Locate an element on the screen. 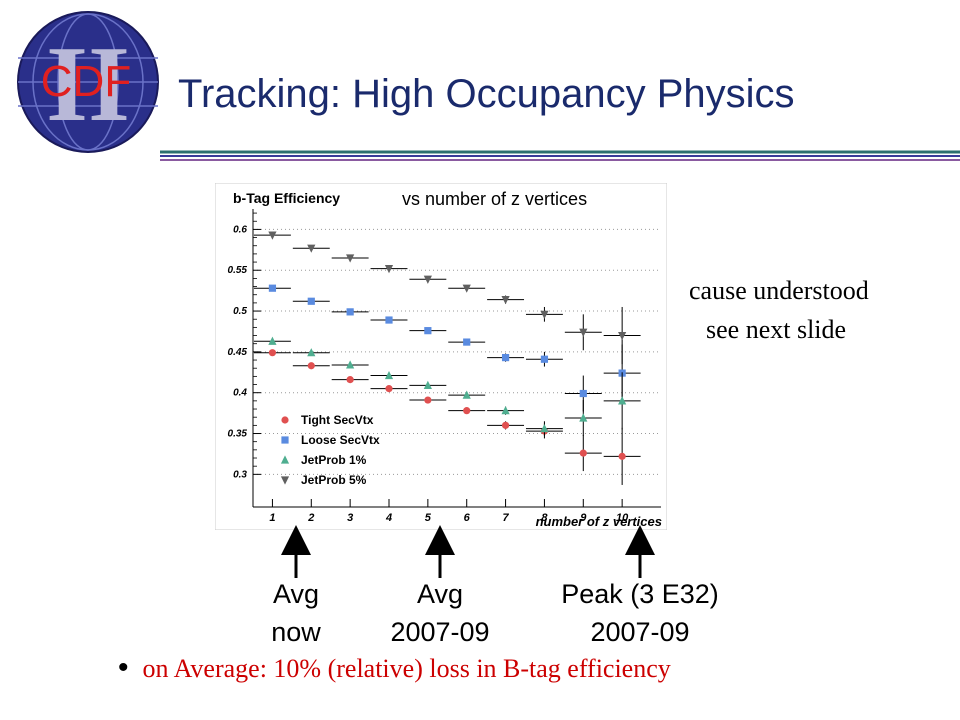  label-peak-line2: 2007-09 is located at coordinates (640, 632).